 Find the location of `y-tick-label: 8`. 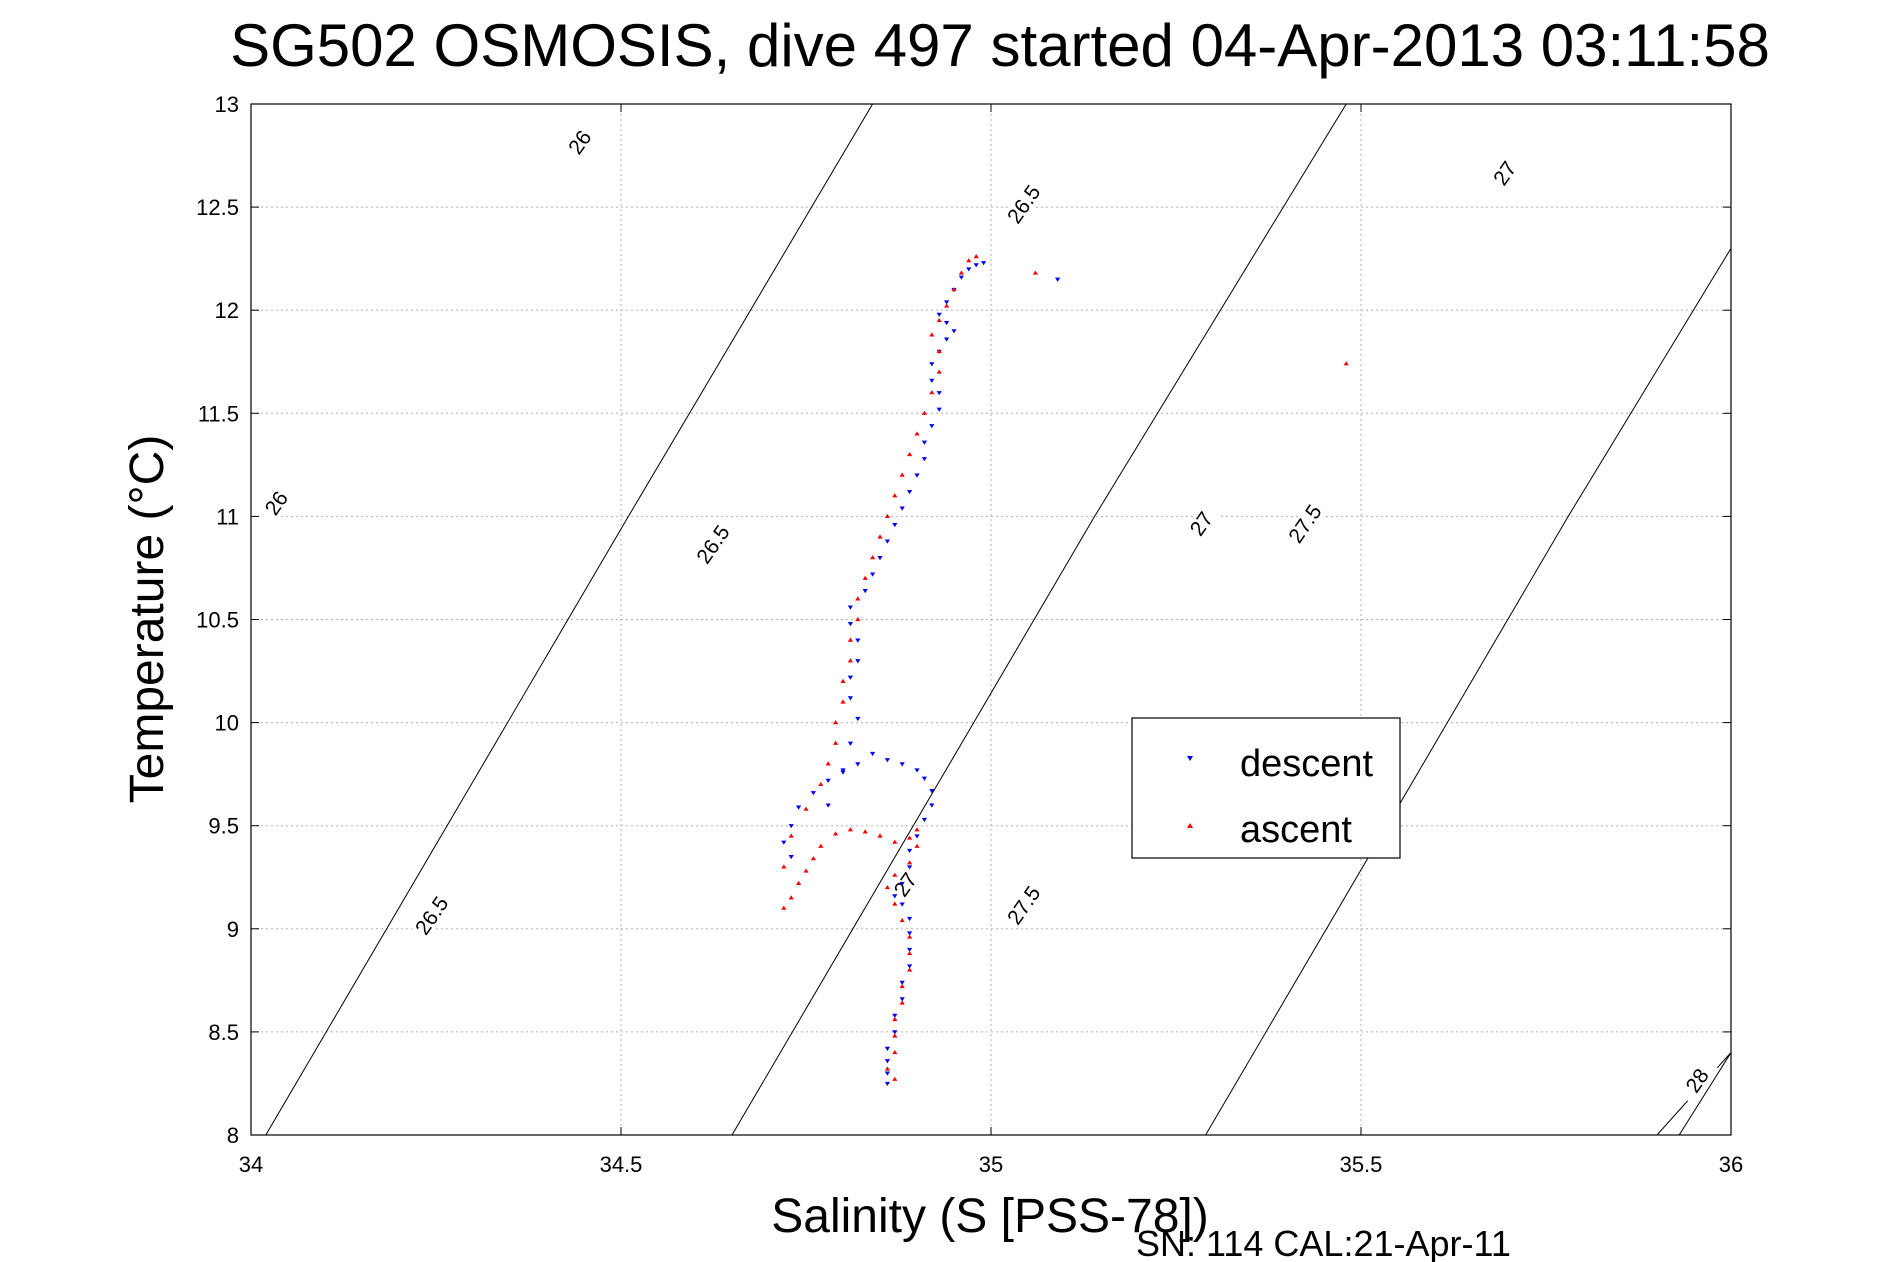

y-tick-label: 8 is located at coordinates (233, 1135).